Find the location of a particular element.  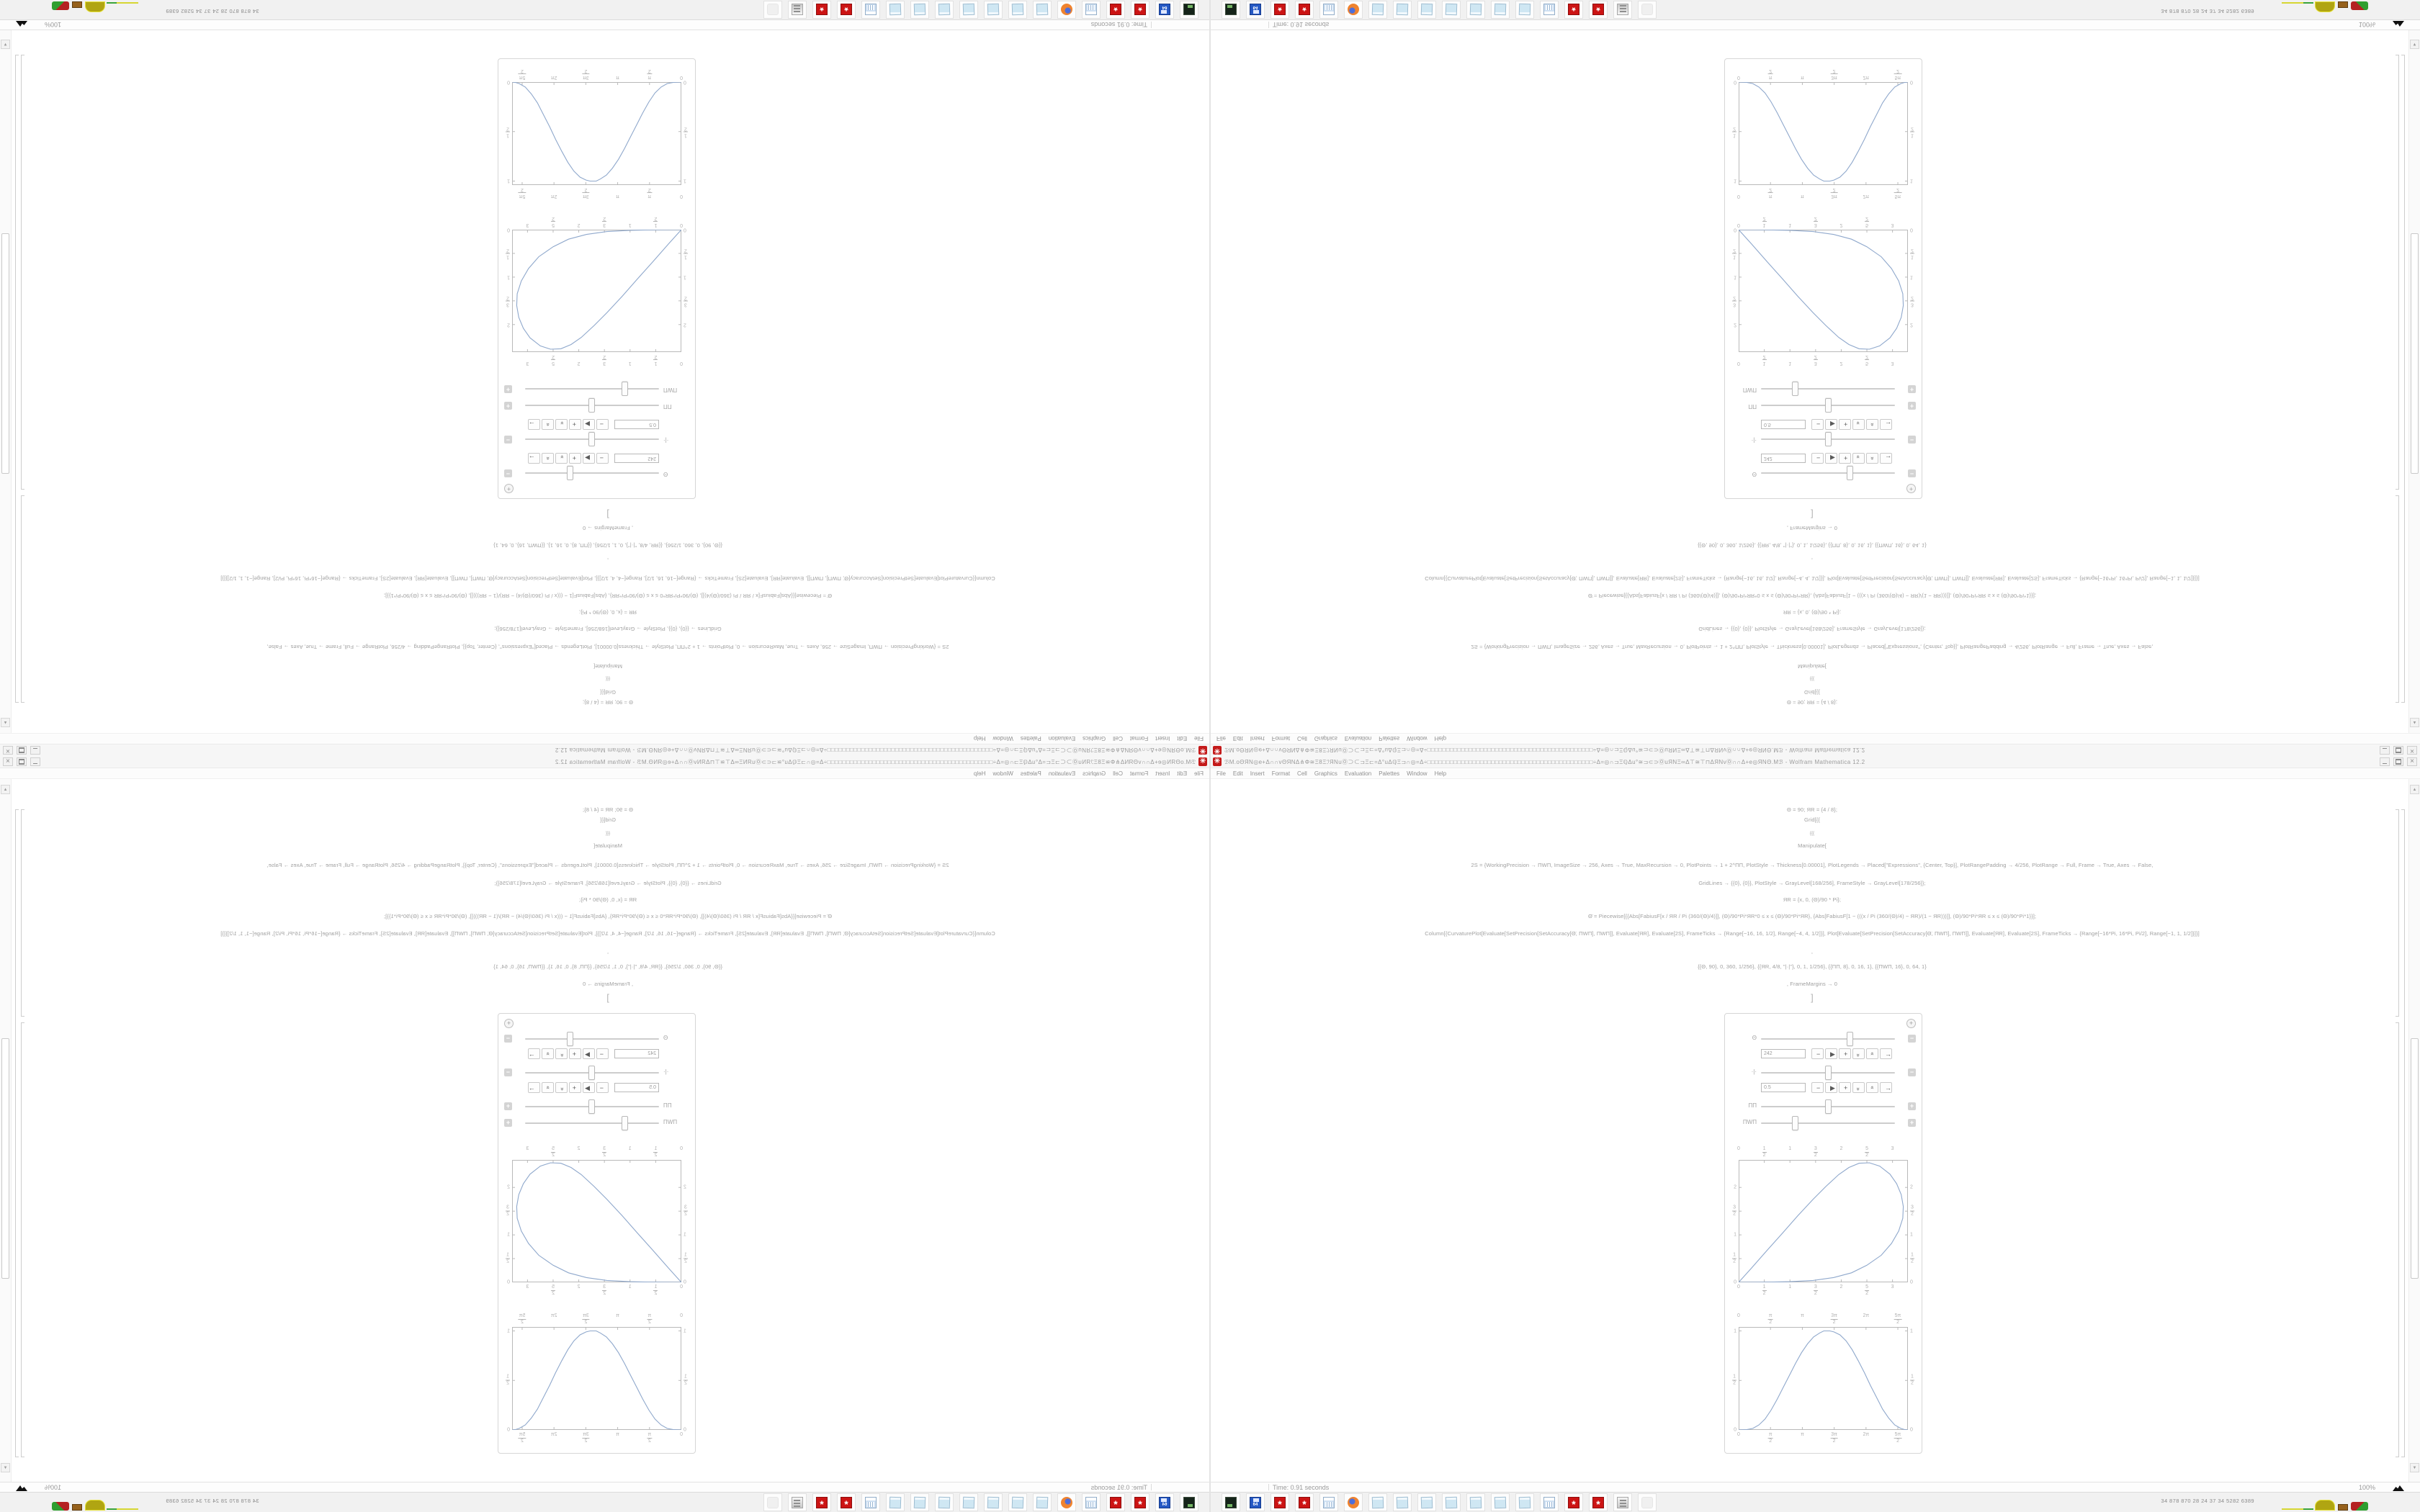

code-line: {{{ is located at coordinates (1812, 834).